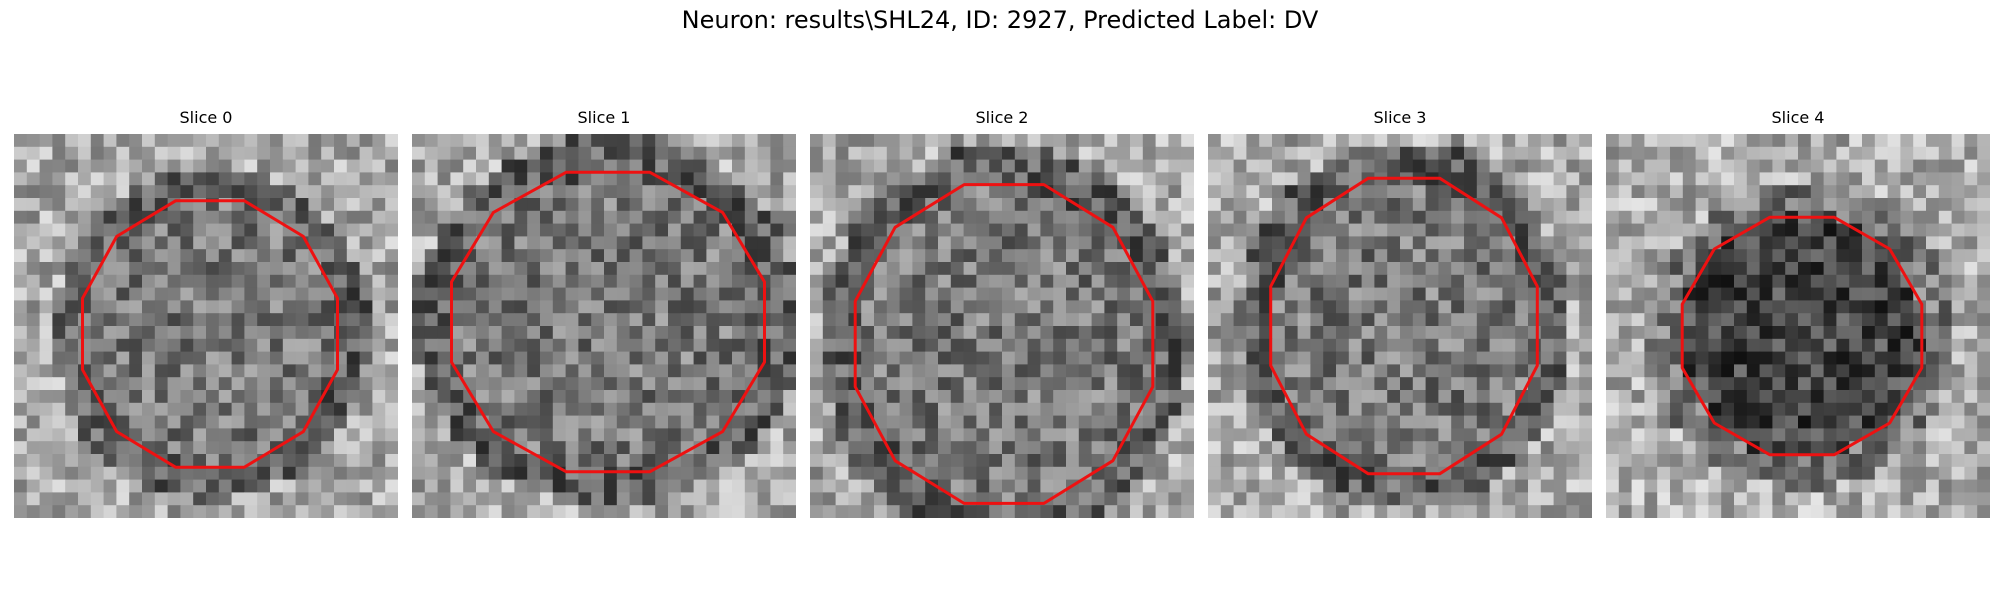  I want to click on slice-title: Slice 0, so click(206, 117).